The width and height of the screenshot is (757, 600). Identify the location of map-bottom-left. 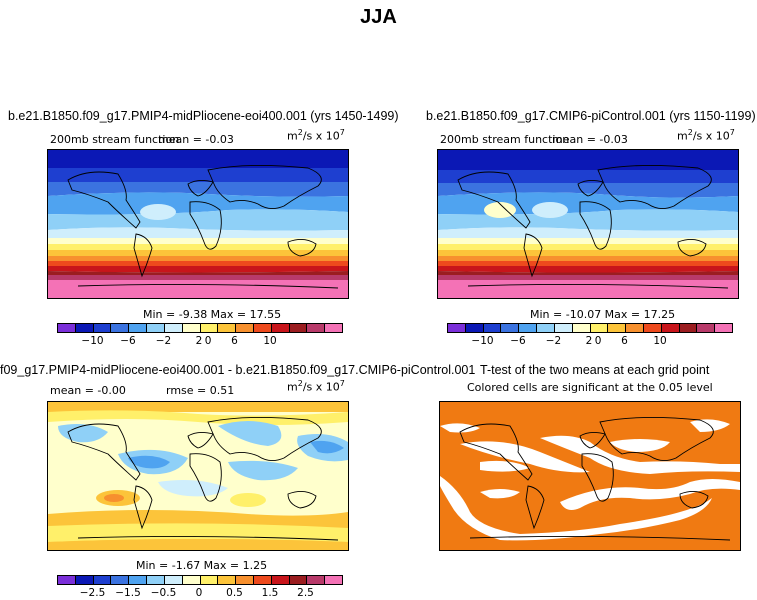
(198, 476).